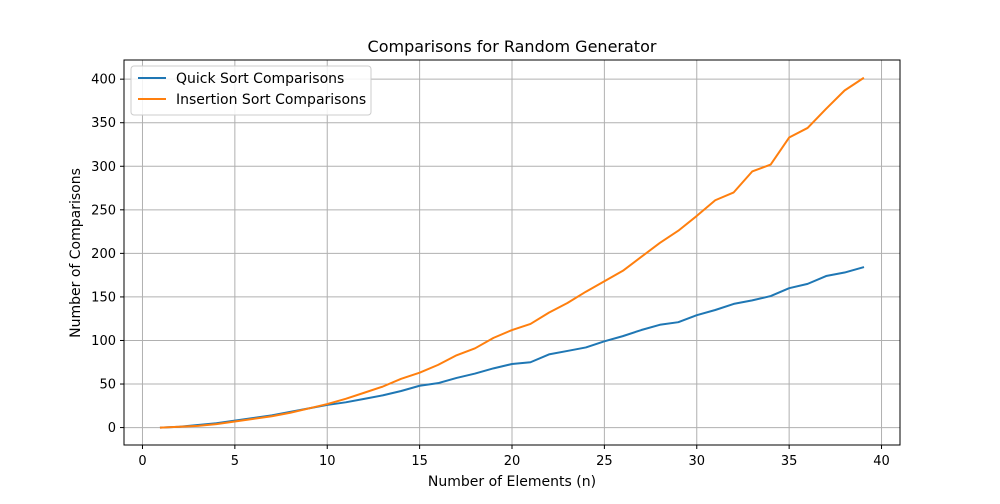 The width and height of the screenshot is (1000, 504). I want to click on y-tick-label: 150, so click(103, 297).